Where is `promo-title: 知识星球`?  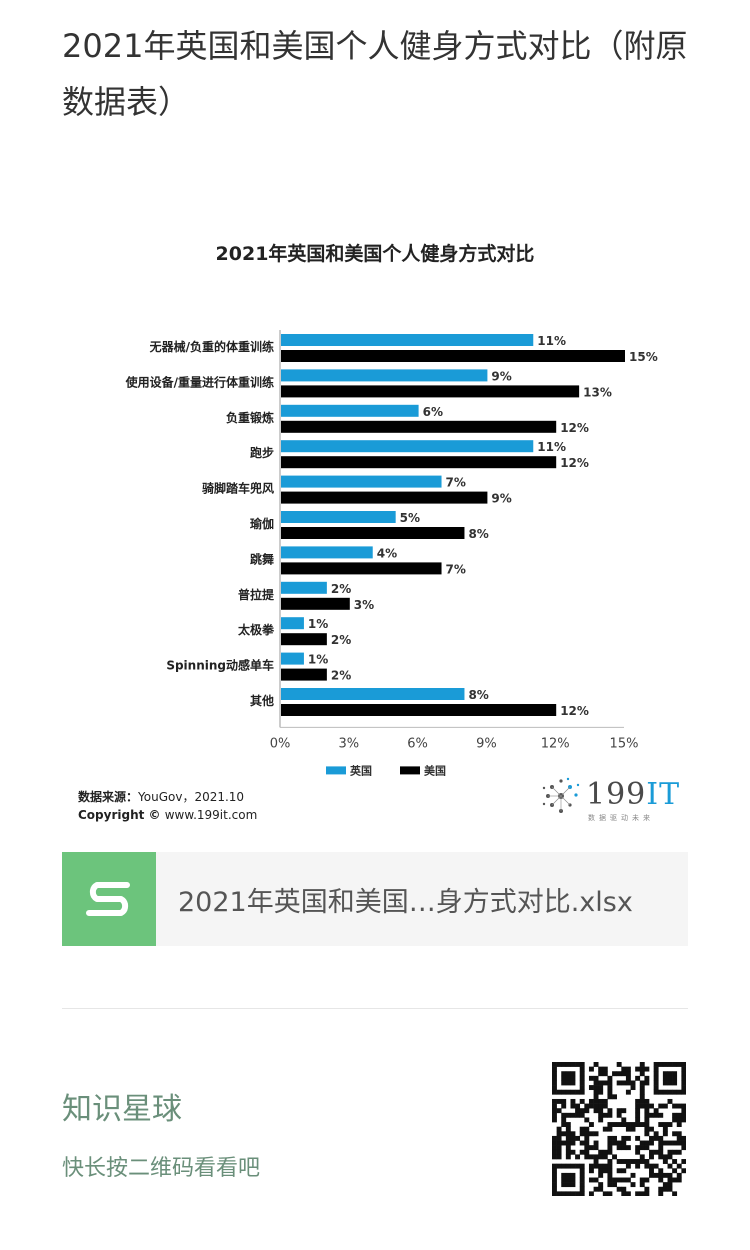
promo-title: 知识星球 is located at coordinates (122, 1109).